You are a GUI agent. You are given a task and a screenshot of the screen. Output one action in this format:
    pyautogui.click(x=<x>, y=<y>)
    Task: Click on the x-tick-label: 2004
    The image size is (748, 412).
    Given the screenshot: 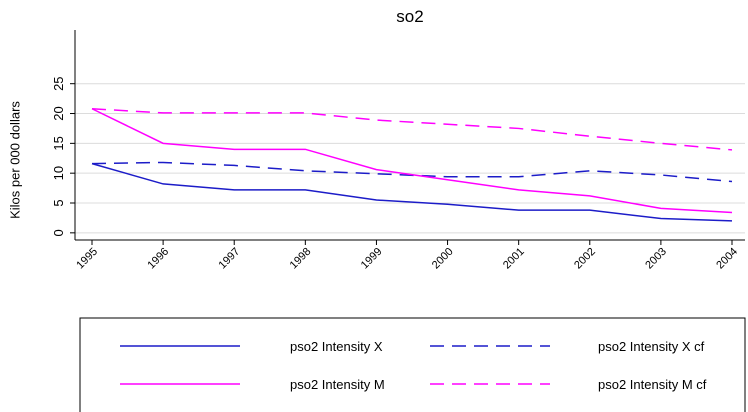 What is the action you would take?
    pyautogui.click(x=727, y=259)
    